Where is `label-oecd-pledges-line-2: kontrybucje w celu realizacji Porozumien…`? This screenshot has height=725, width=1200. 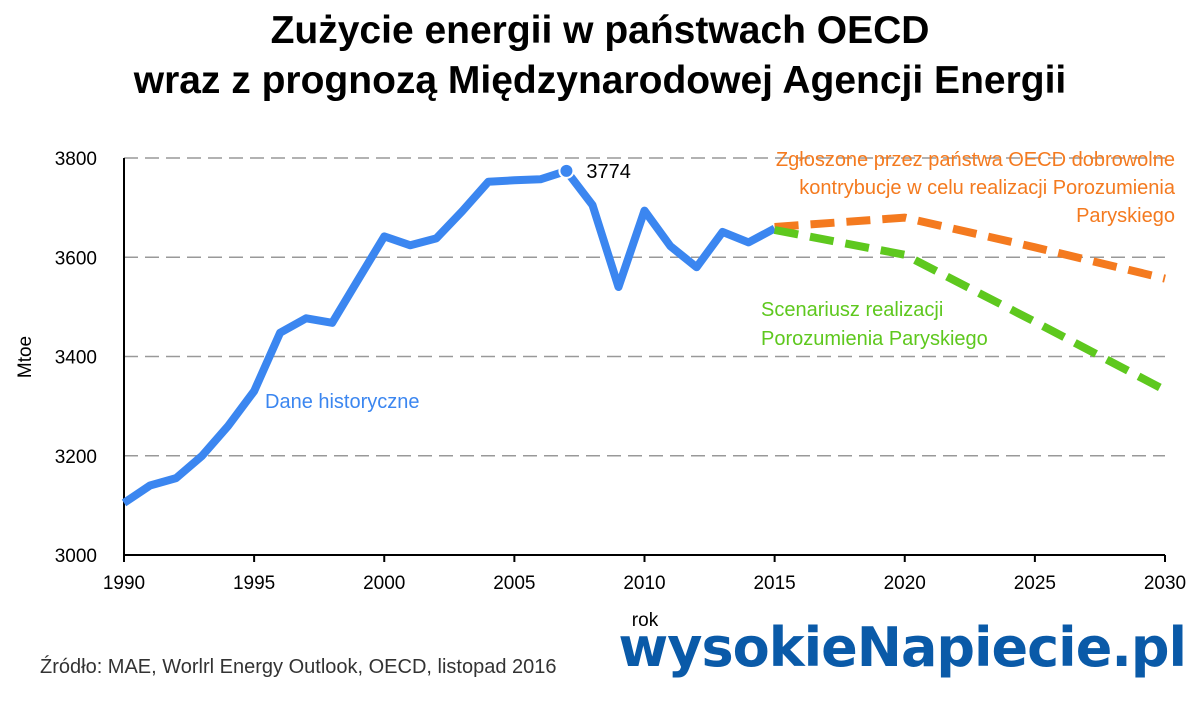
label-oecd-pledges-line-2: kontrybucje w celu realizacji Porozumien… is located at coordinates (987, 188).